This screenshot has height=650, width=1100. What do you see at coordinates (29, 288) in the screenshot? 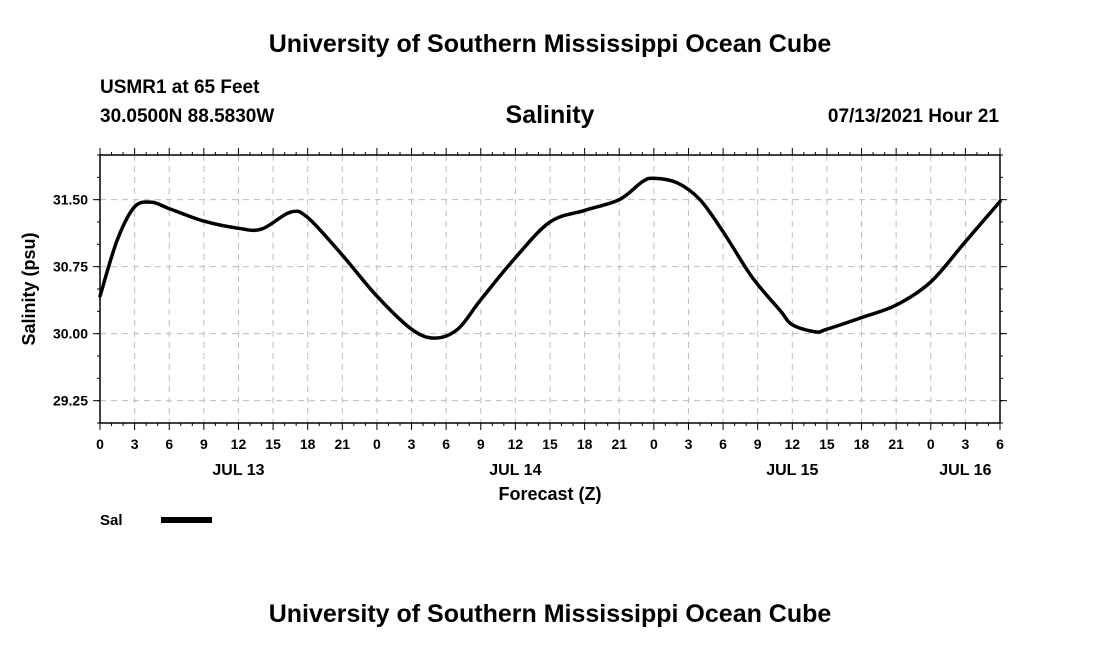
I see `y-axis-label: Salinity (psu)` at bounding box center [29, 288].